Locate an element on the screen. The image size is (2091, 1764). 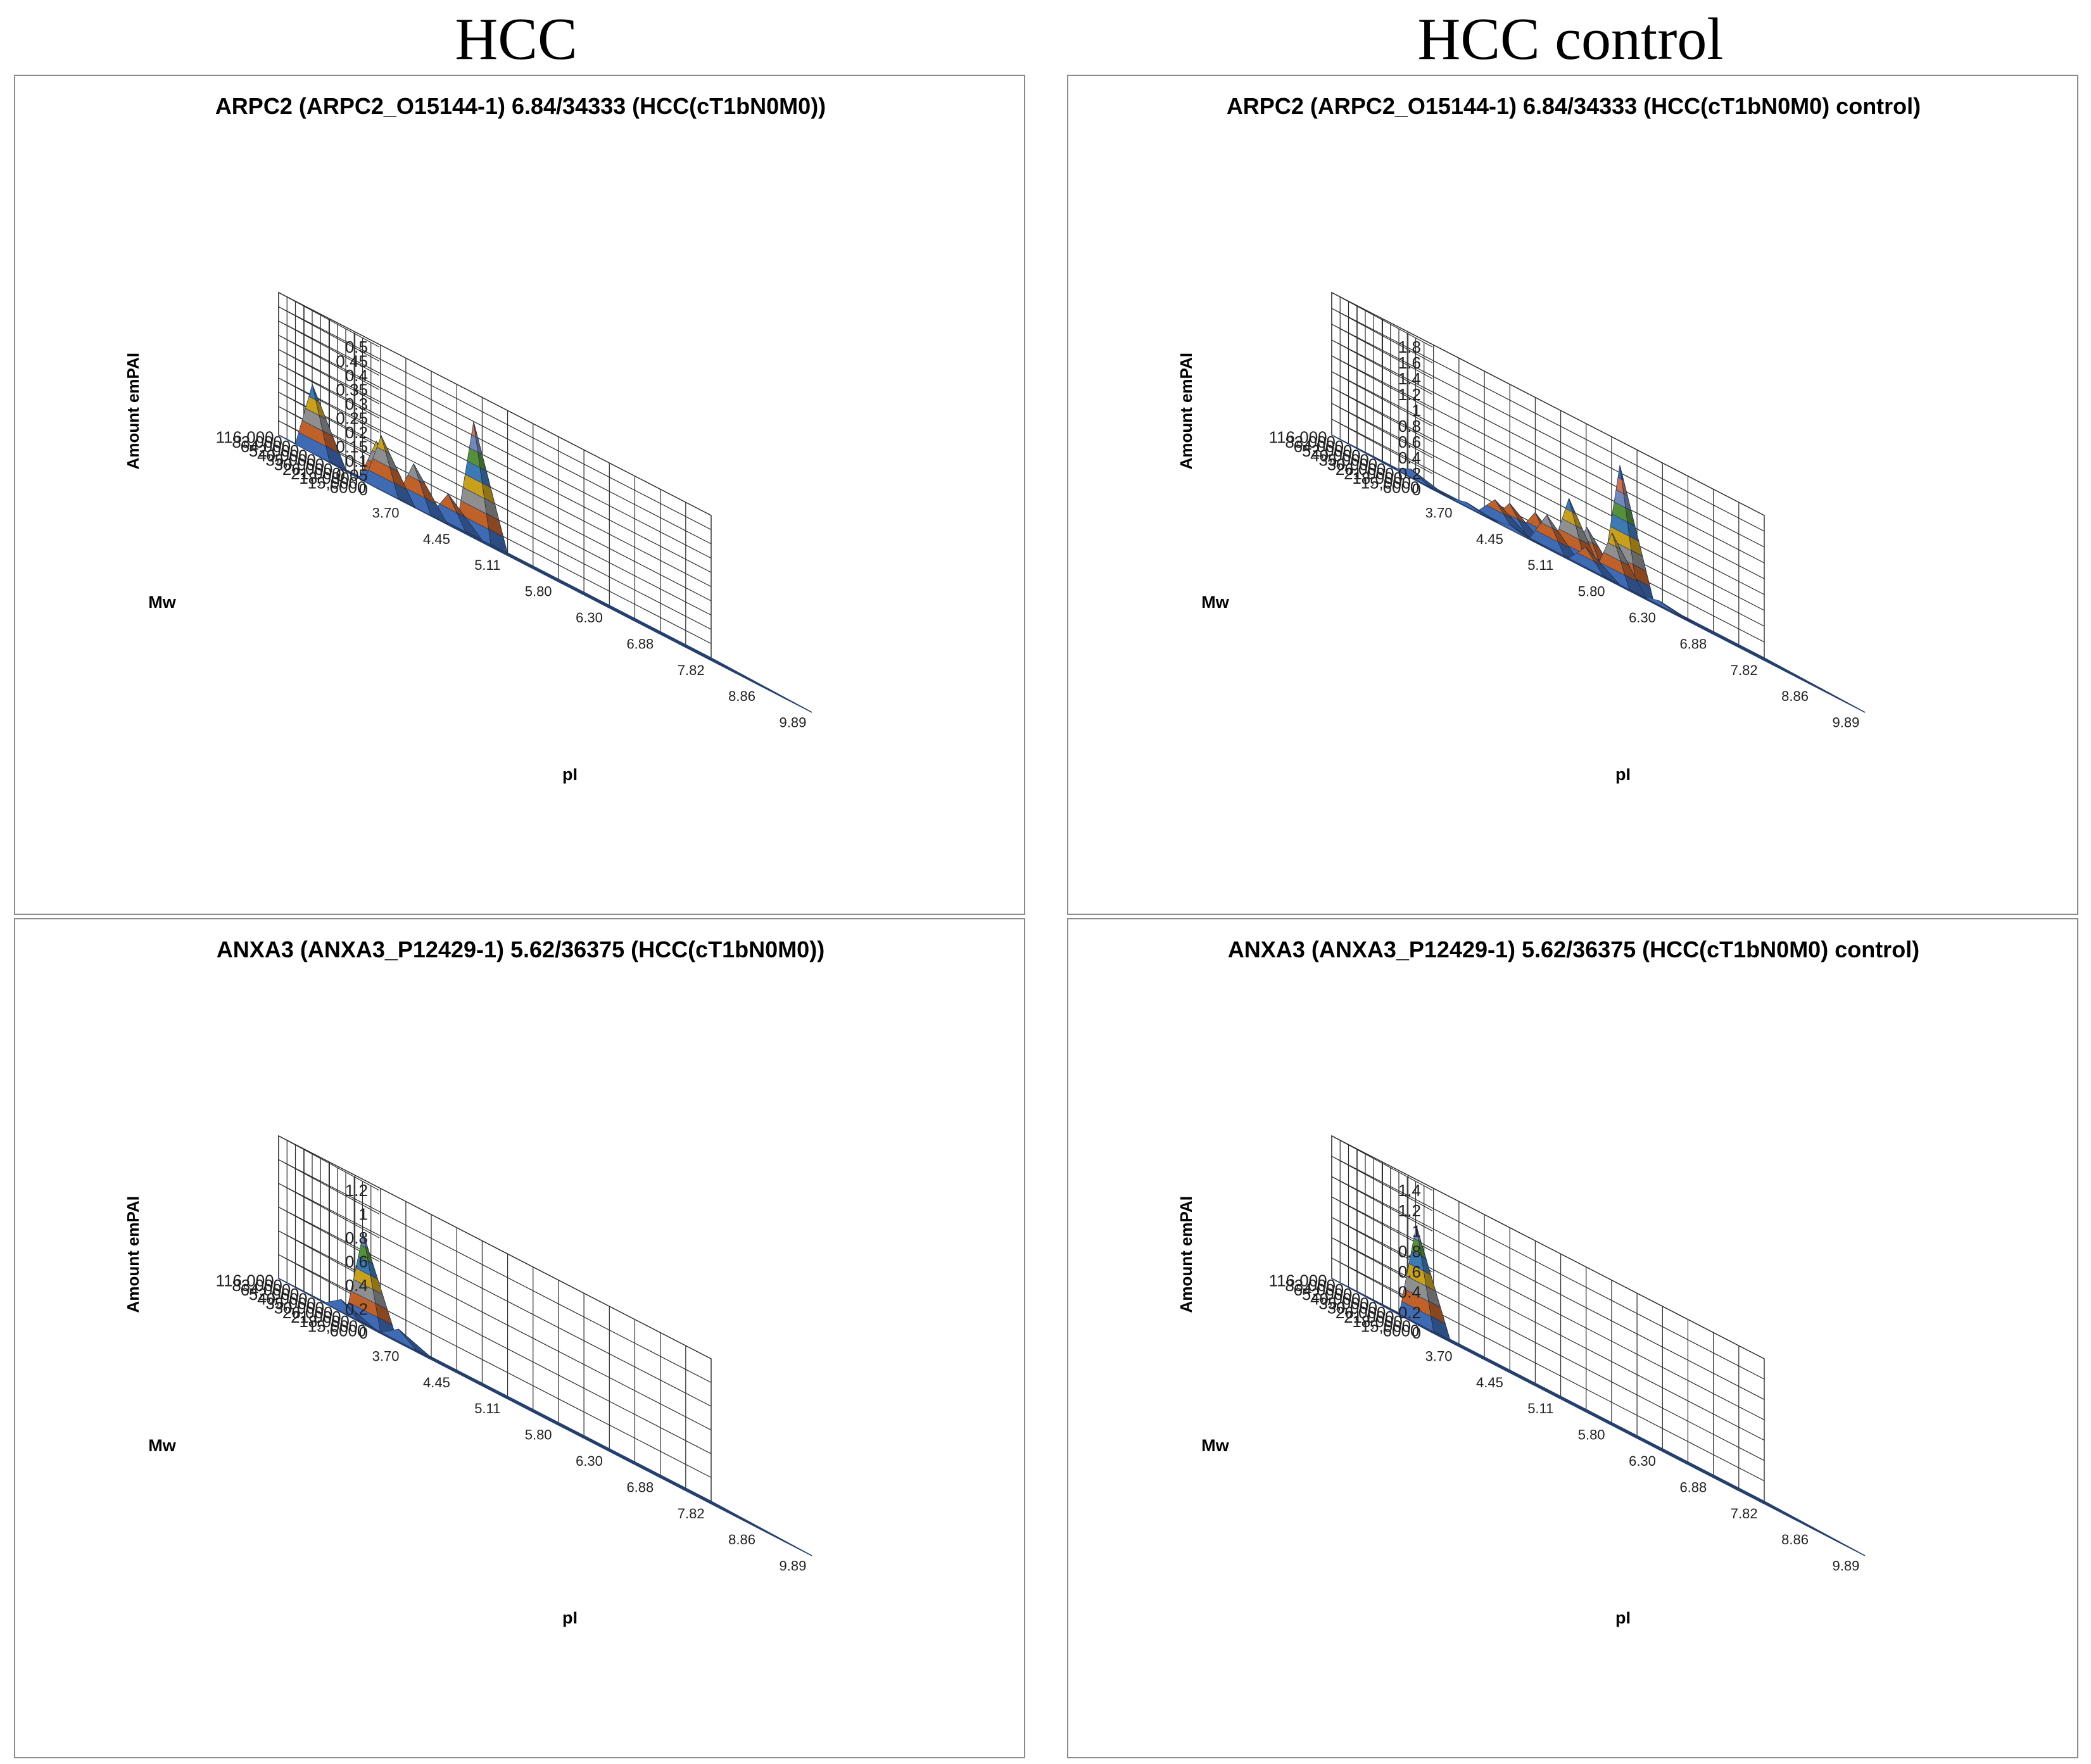
y-axis-title: Amount emPAI is located at coordinates (132, 1254).